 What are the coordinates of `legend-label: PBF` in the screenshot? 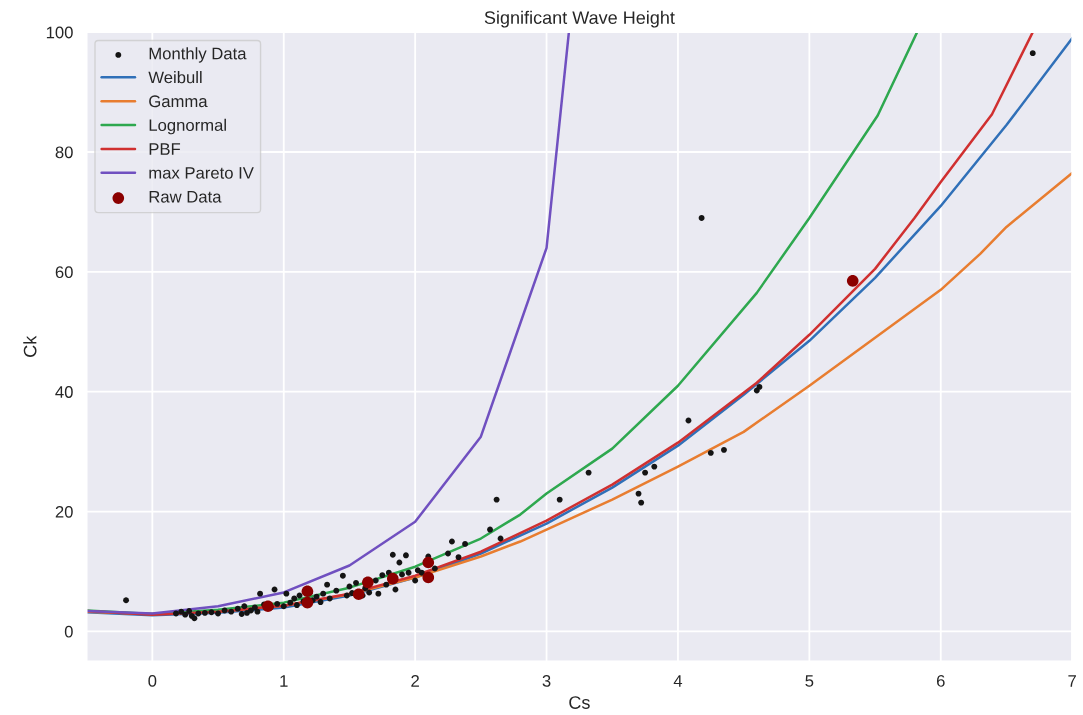 It's located at (165, 149).